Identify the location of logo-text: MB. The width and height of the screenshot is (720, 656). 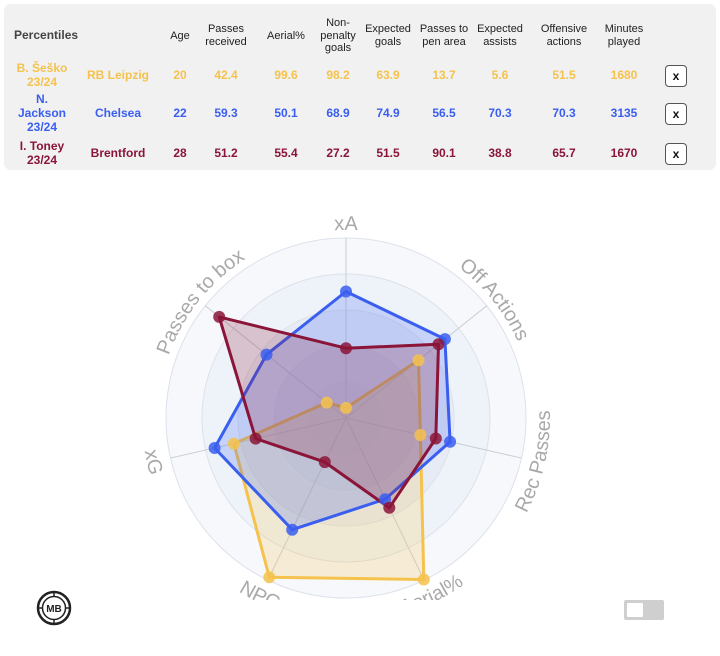
(54, 609).